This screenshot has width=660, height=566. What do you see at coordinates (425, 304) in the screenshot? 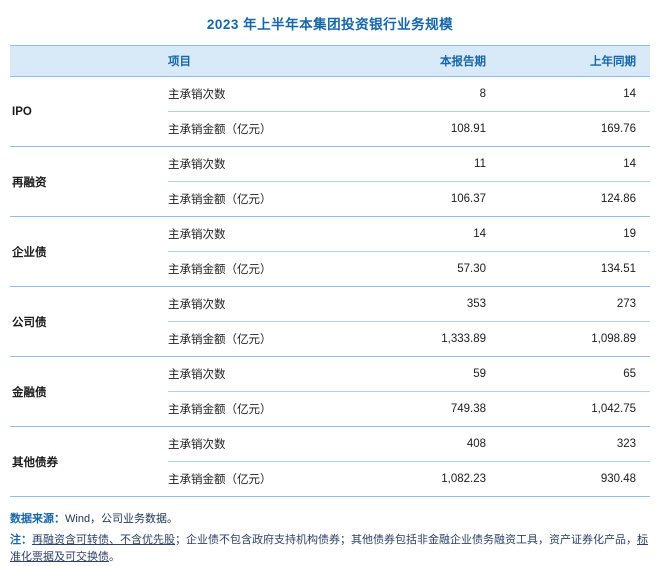
I see `value-current: 353` at bounding box center [425, 304].